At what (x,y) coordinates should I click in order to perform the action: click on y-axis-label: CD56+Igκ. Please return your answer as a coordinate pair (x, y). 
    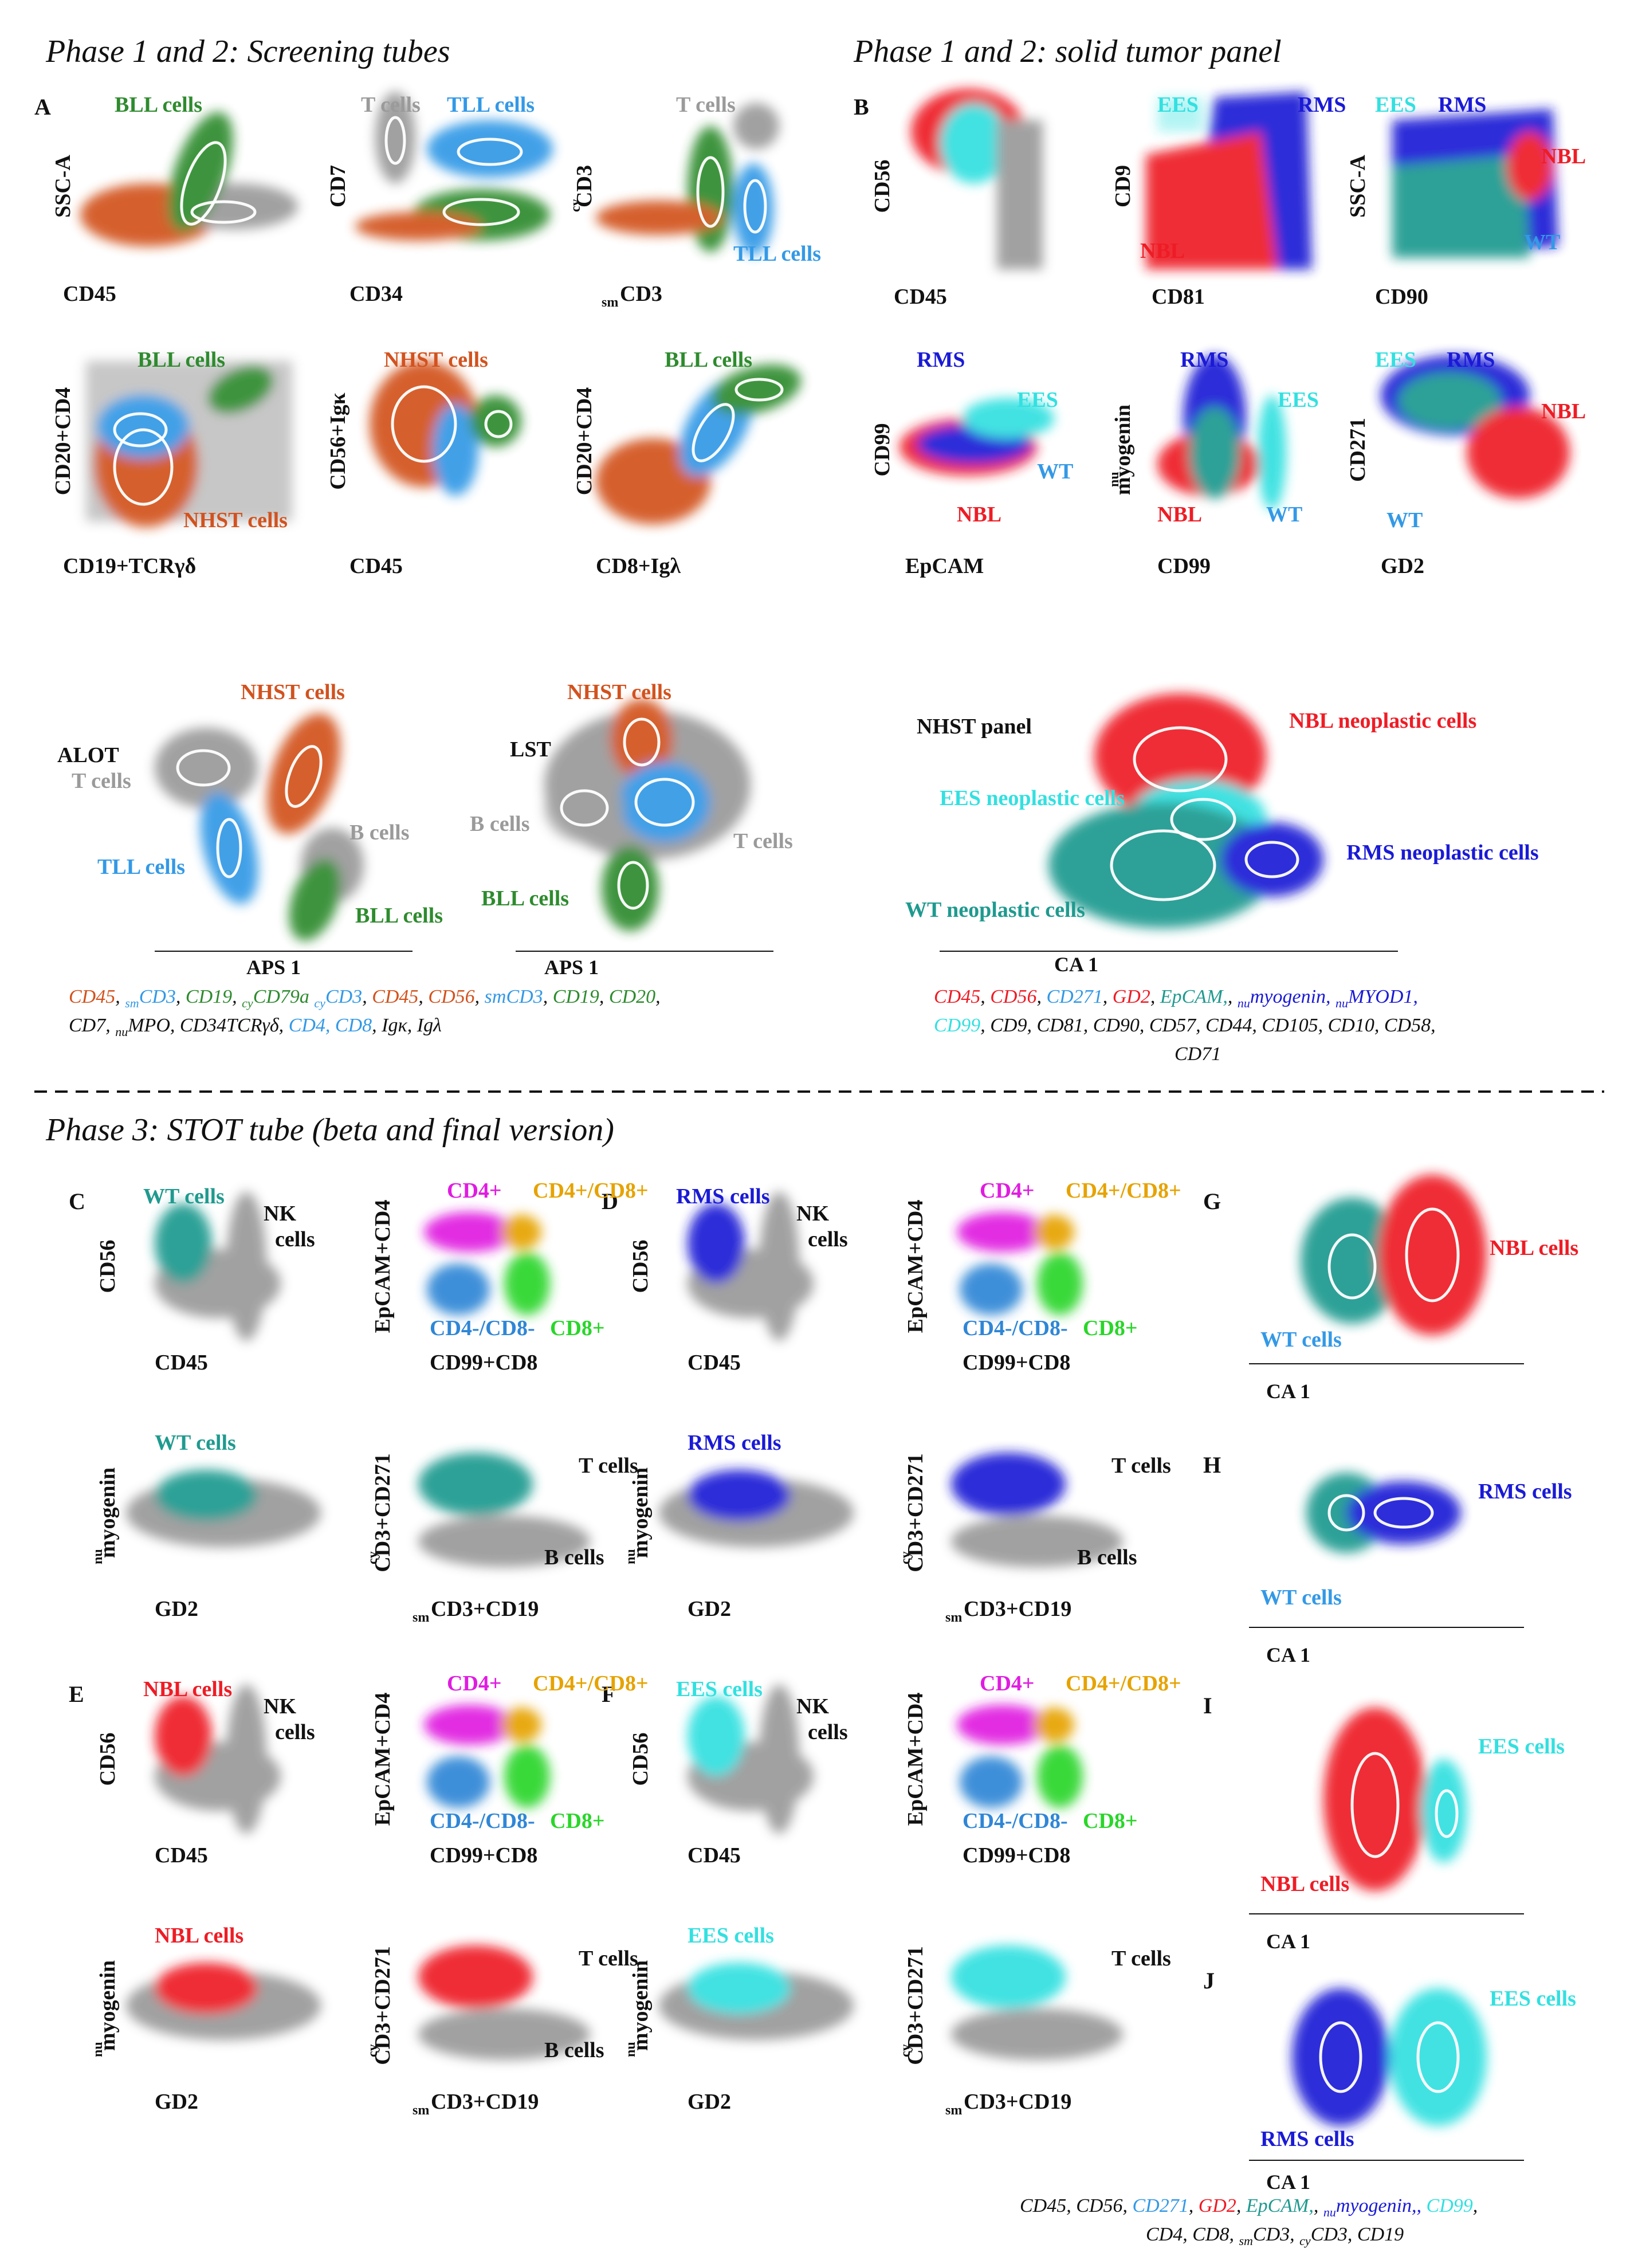
    Looking at the image, I should click on (338, 441).